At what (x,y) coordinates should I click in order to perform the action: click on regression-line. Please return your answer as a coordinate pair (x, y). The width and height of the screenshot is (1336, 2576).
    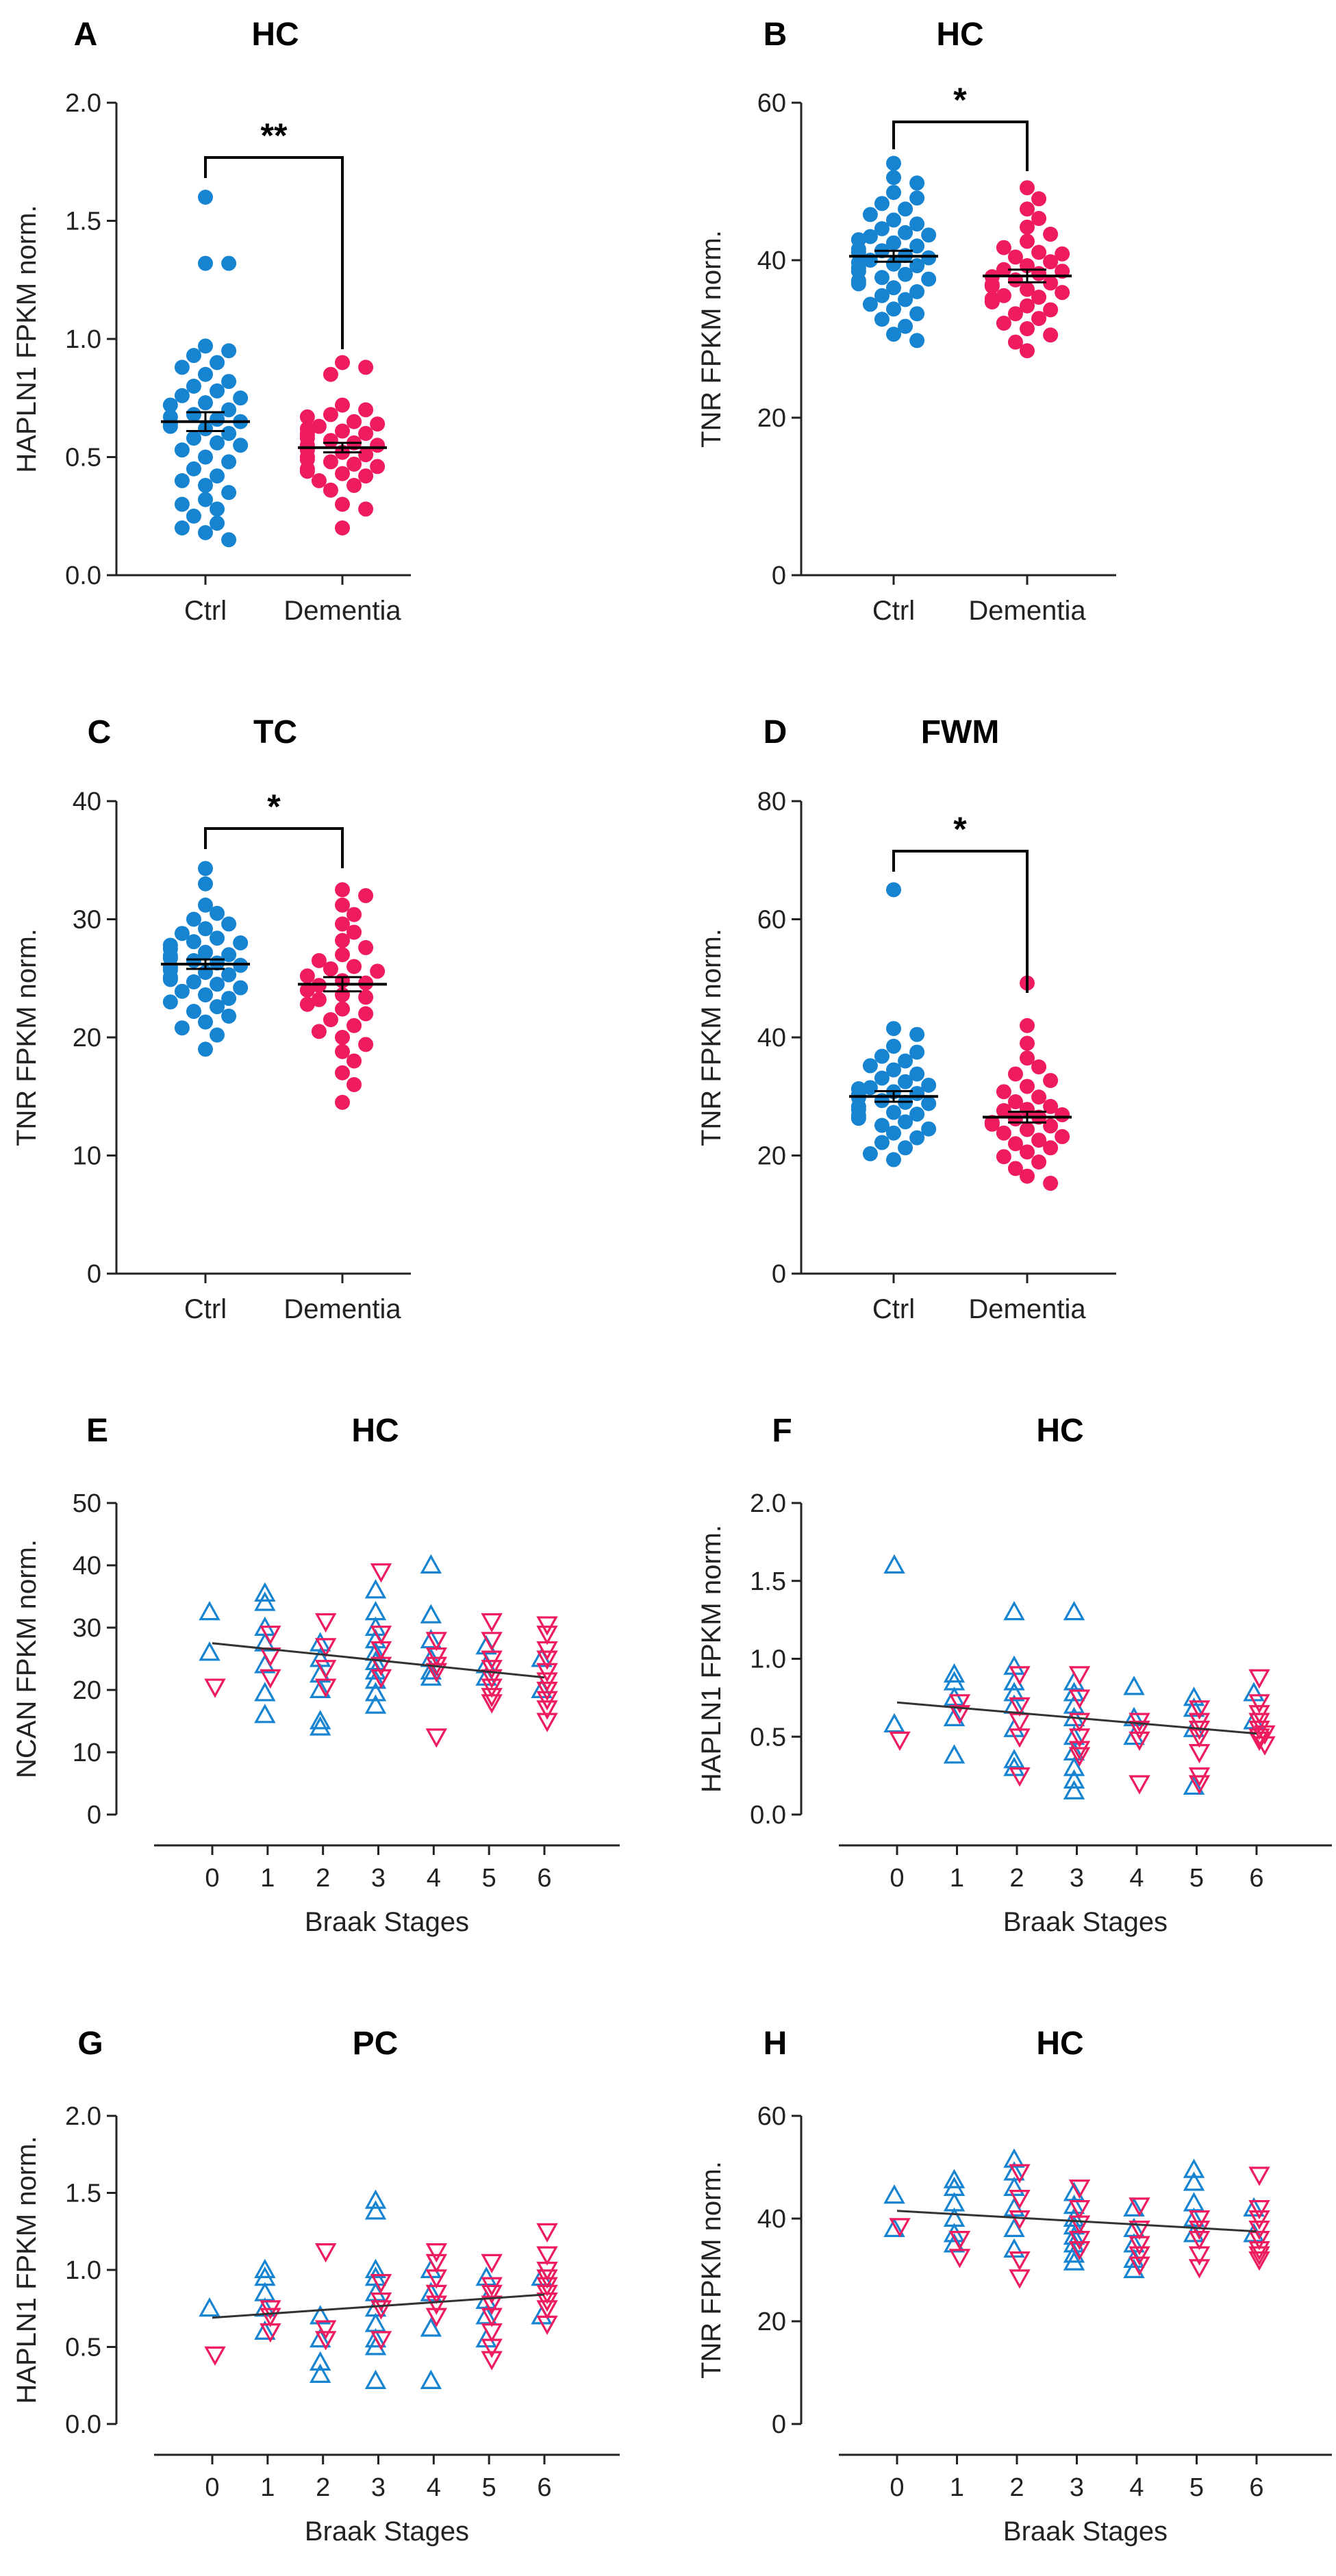
    Looking at the image, I should click on (378, 1660).